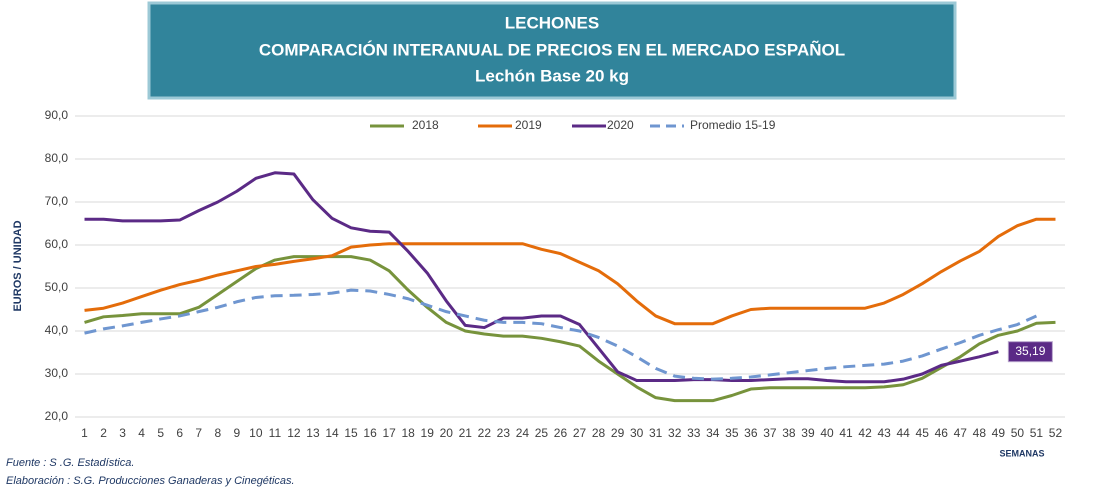 The height and width of the screenshot is (492, 1093). Describe the element at coordinates (599, 433) in the screenshot. I see `x-tick-label: 28` at that location.